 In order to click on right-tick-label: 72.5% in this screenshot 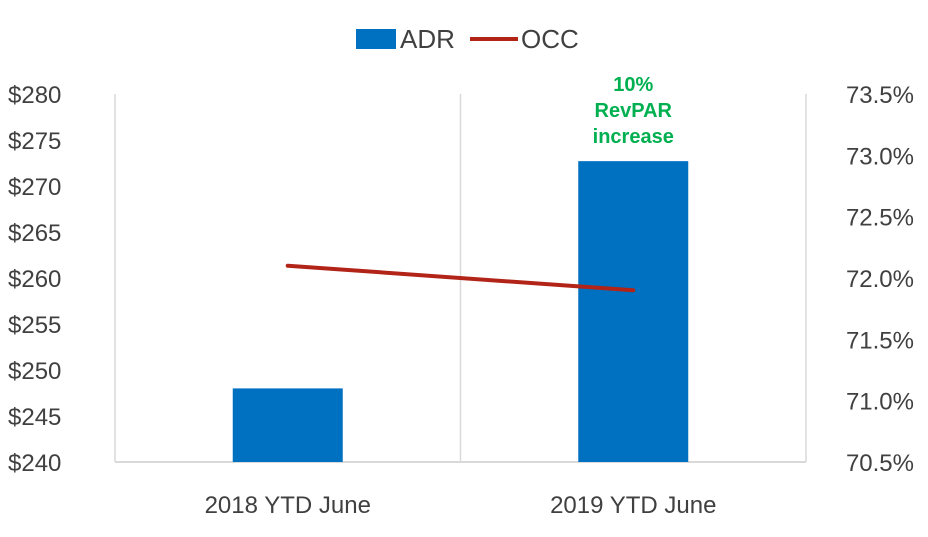, I will do `click(880, 218)`.